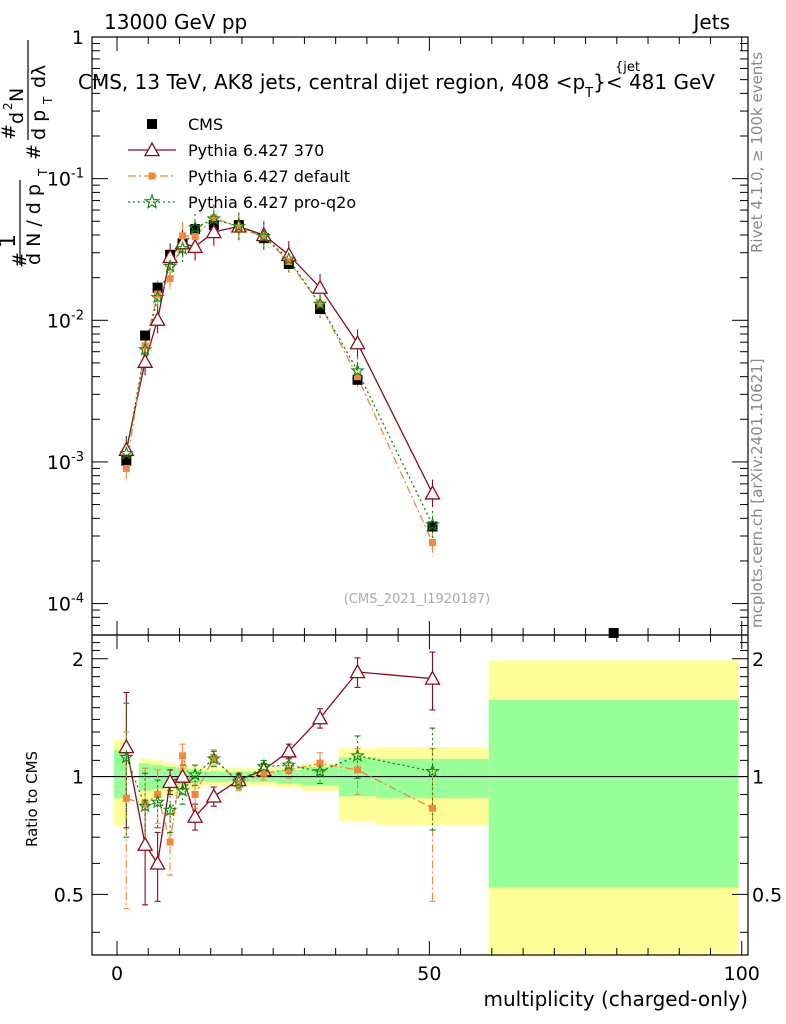 The height and width of the screenshot is (1024, 786). Describe the element at coordinates (65, 320) in the screenshot. I see `y-tick-label: 10⁻²` at that location.